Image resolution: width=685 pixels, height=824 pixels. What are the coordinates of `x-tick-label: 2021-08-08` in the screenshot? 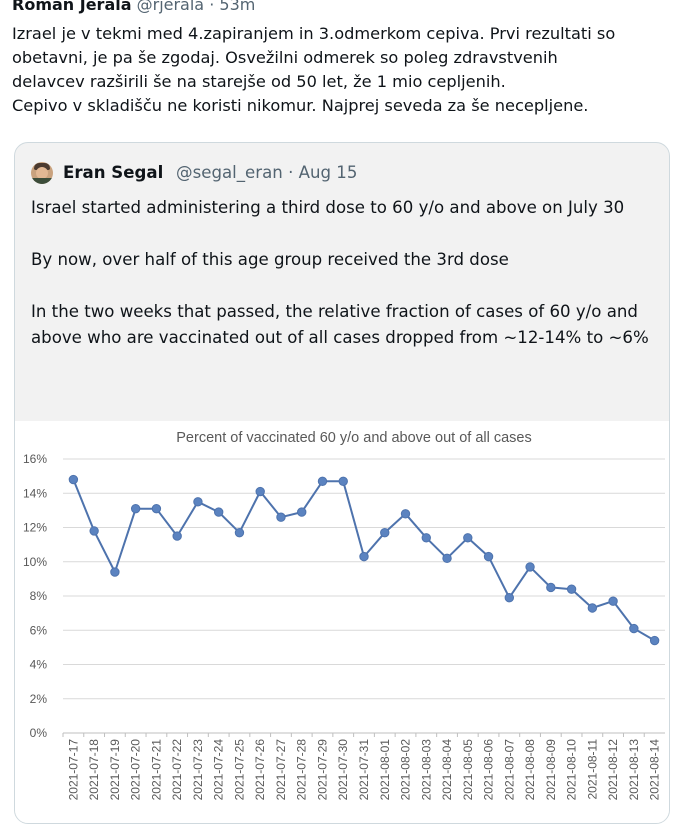 It's located at (530, 770).